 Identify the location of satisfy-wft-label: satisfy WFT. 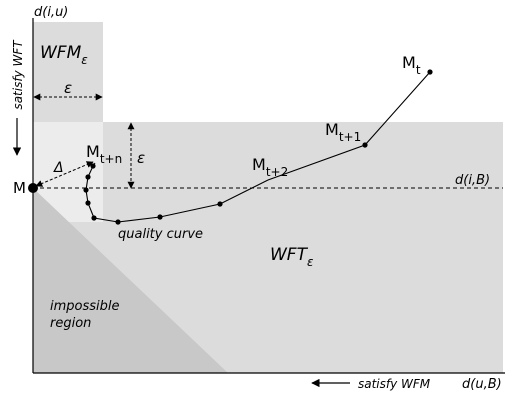
(18, 74).